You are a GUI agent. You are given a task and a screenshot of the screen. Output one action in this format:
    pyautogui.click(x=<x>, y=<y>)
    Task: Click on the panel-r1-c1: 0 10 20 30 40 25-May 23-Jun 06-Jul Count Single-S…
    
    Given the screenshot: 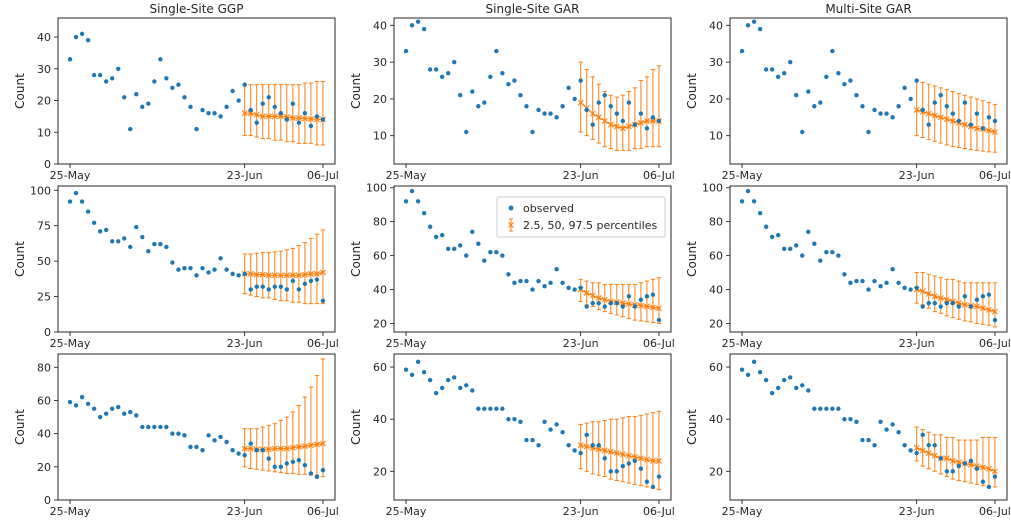 What is the action you would take?
    pyautogui.click(x=176, y=92)
    